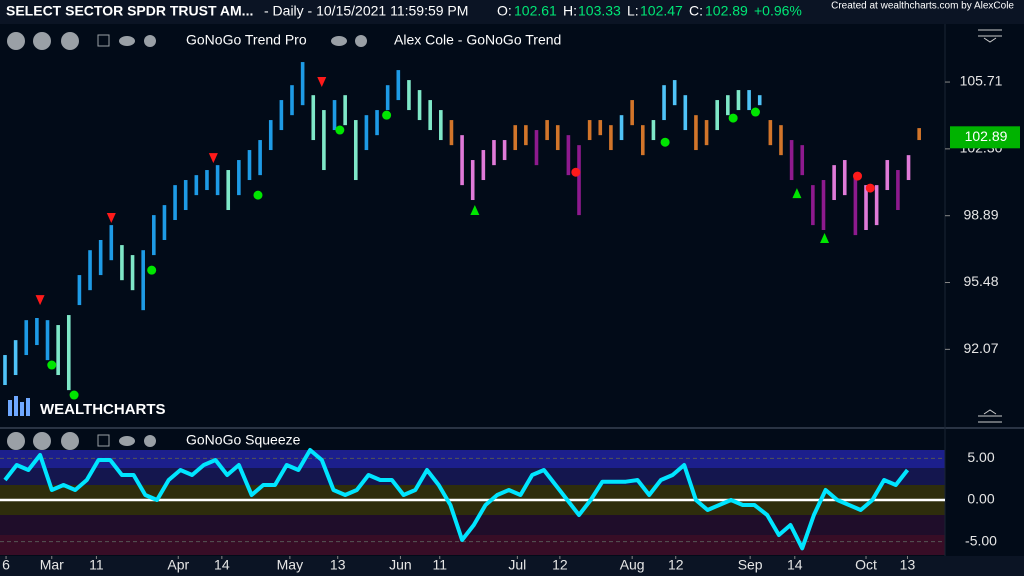 The image size is (1024, 576). I want to click on x-tick-label: Aug, so click(632, 565).